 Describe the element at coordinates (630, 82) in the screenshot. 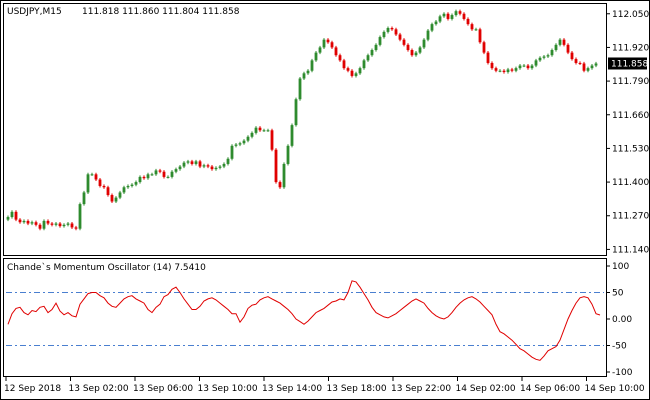

I see `price-tick-label: 111.790` at that location.